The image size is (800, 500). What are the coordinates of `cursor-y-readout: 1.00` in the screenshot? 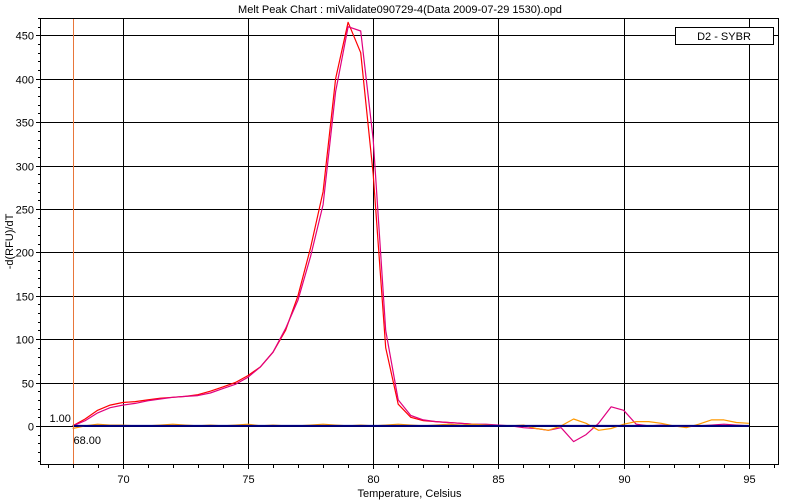 It's located at (60, 419).